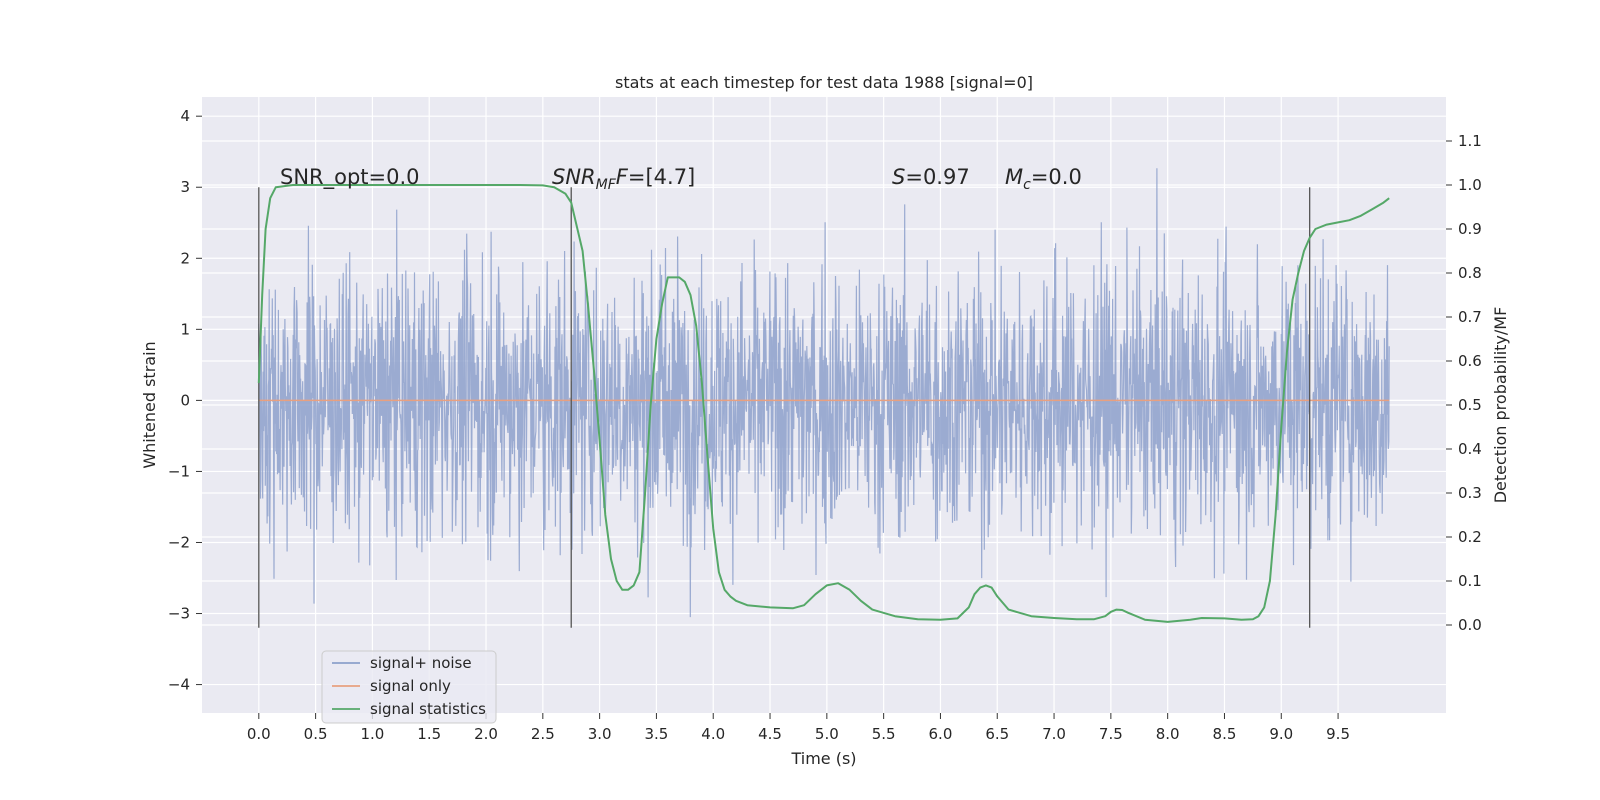  Describe the element at coordinates (1281, 734) in the screenshot. I see `x-tick-label: 9.0` at that location.